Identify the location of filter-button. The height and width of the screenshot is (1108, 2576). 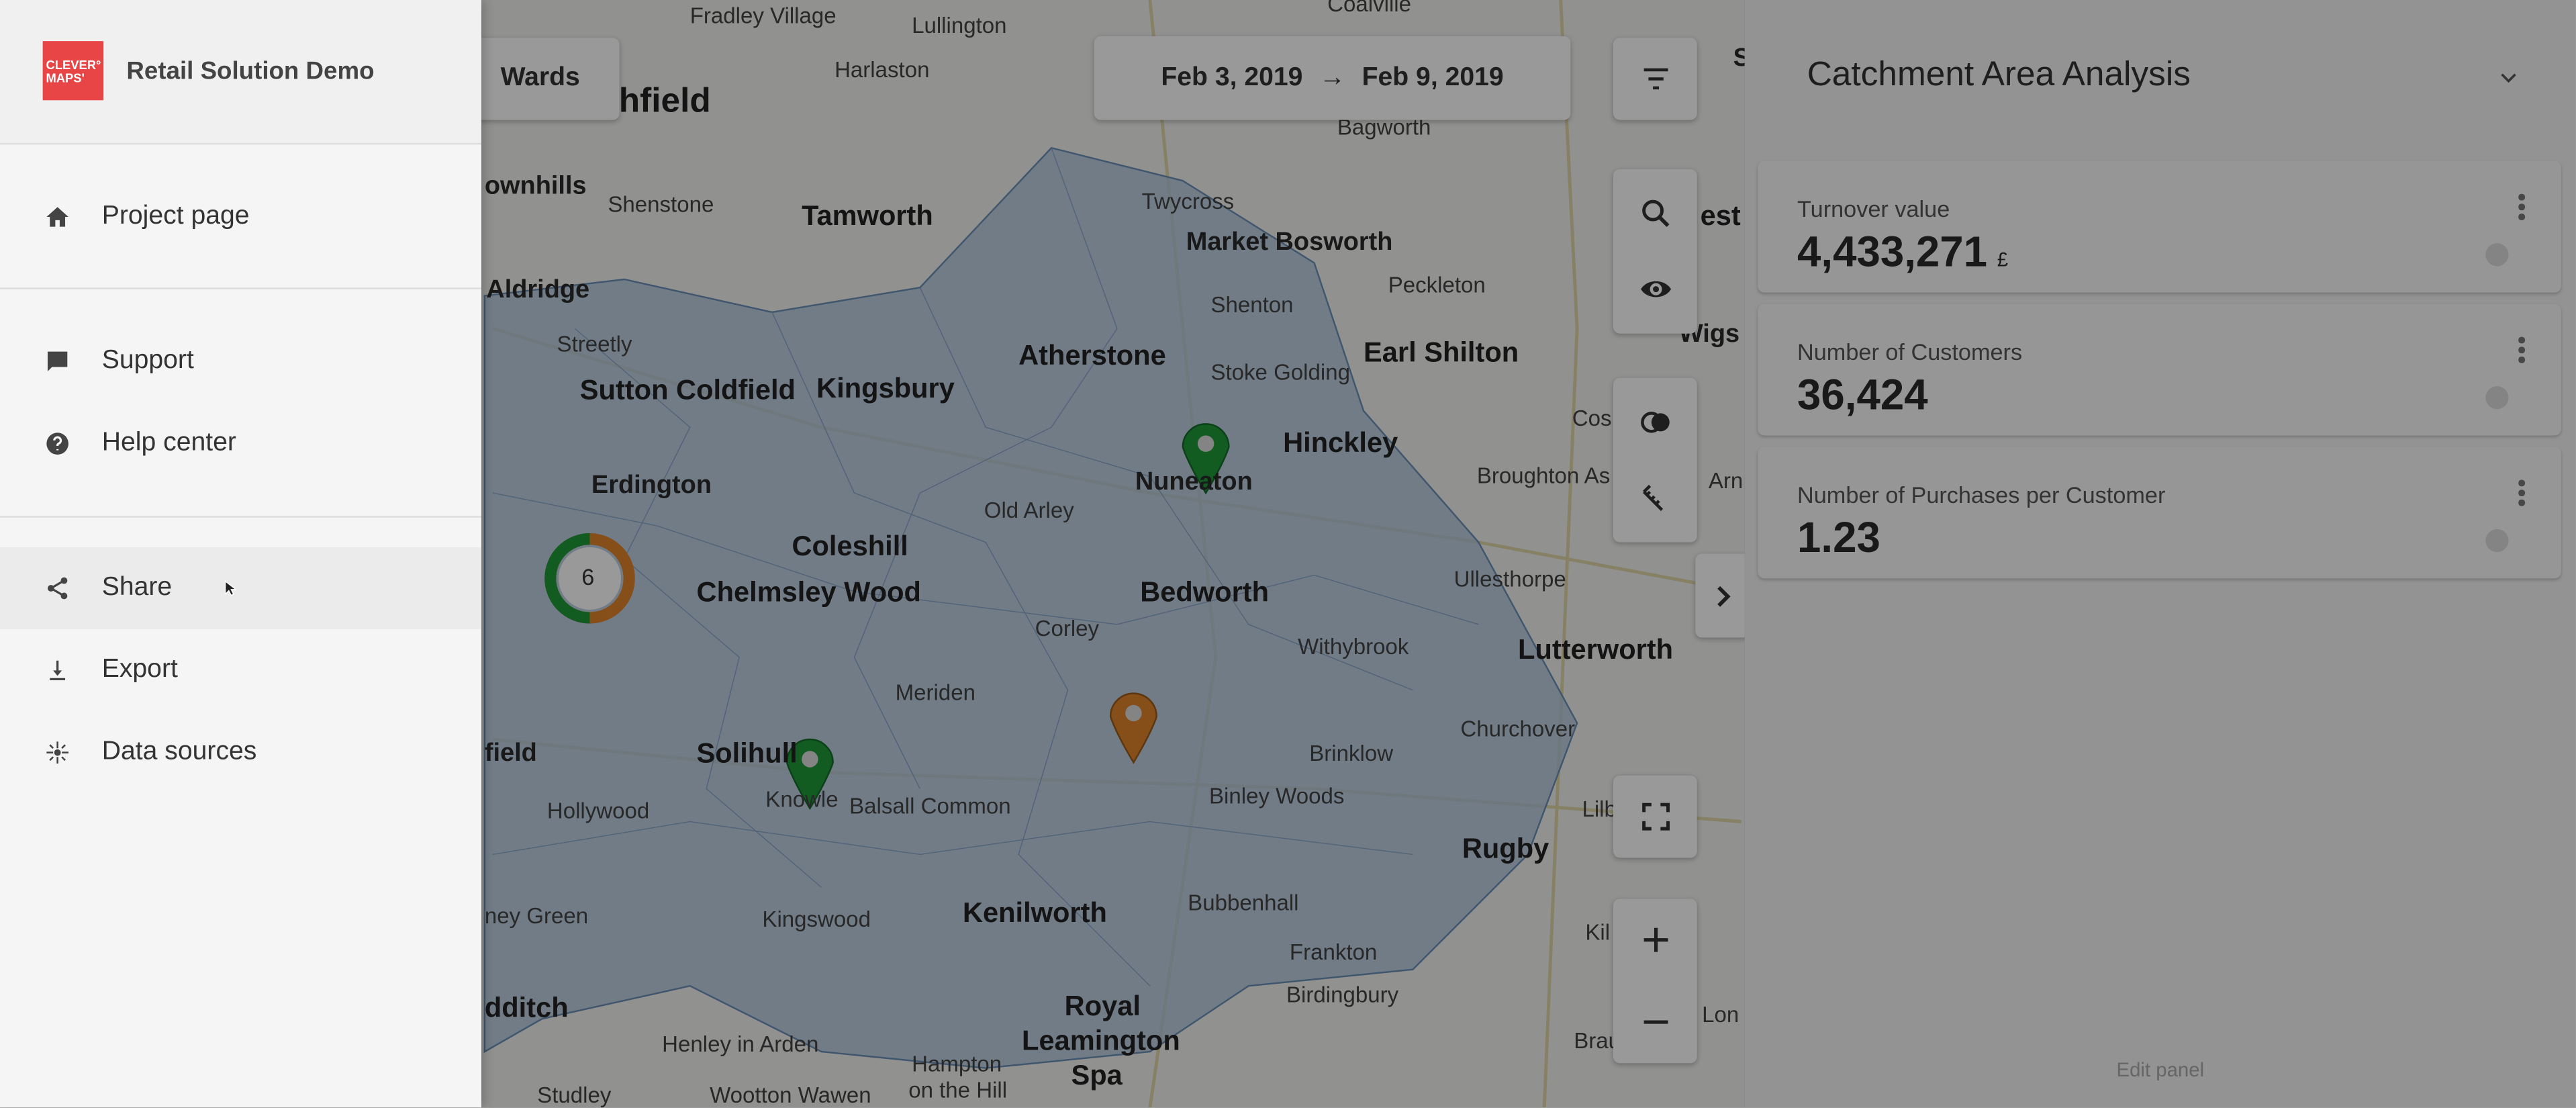
(1655, 79).